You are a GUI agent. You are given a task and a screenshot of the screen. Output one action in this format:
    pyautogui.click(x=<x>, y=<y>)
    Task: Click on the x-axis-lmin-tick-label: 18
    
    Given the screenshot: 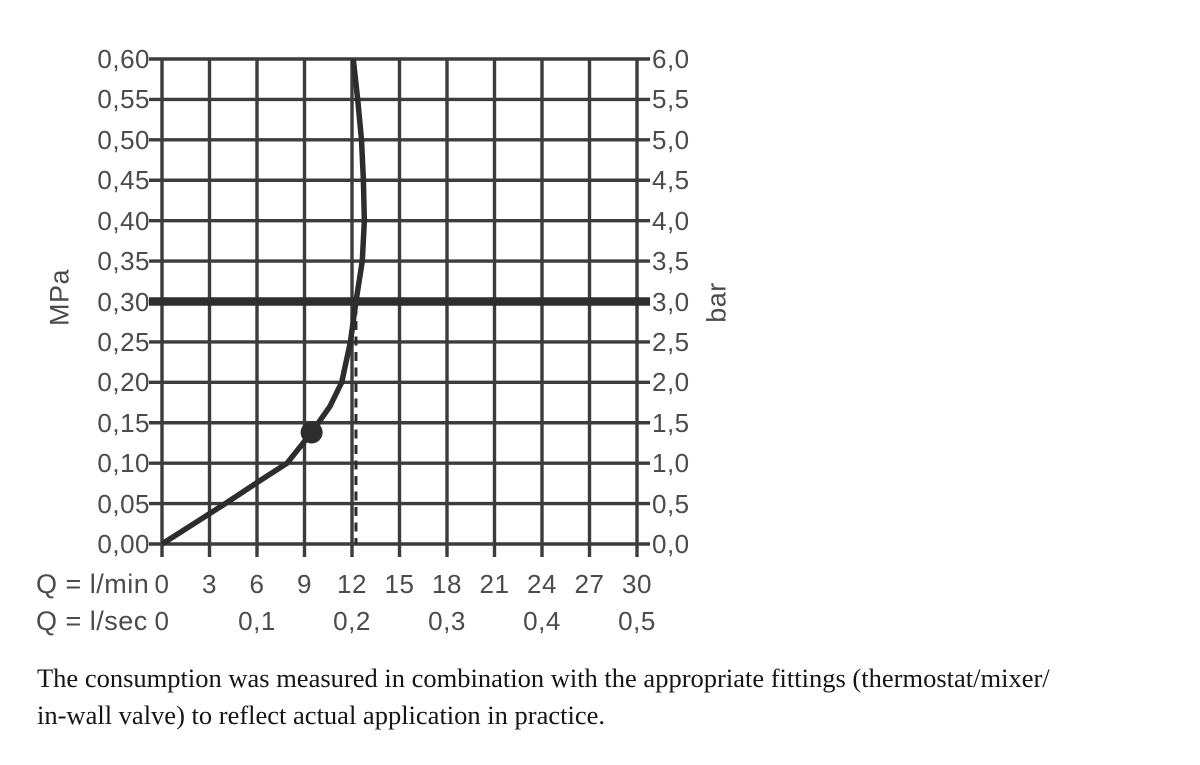 What is the action you would take?
    pyautogui.click(x=447, y=584)
    